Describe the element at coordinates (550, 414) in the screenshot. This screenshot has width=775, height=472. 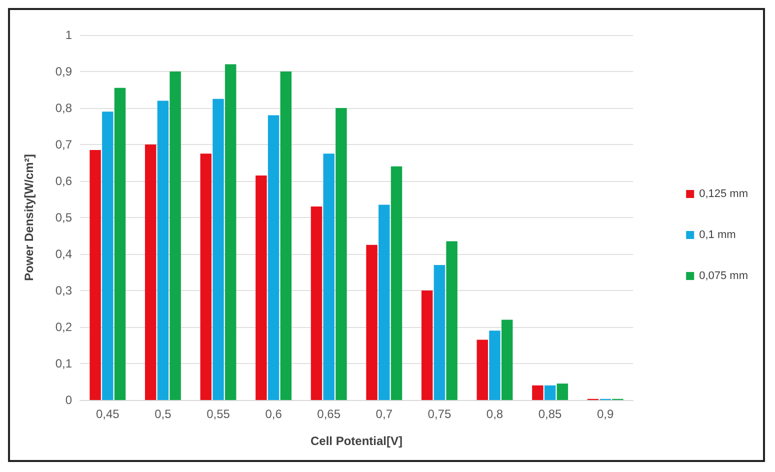
I see `x-tick-label: 0,85` at that location.